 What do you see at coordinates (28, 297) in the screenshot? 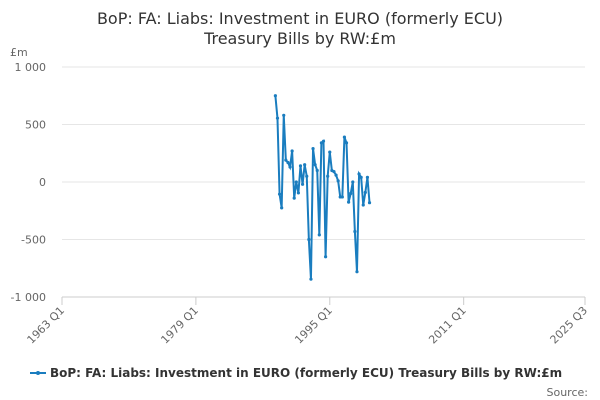
I see `y-tick-label: -1 000` at bounding box center [28, 297].